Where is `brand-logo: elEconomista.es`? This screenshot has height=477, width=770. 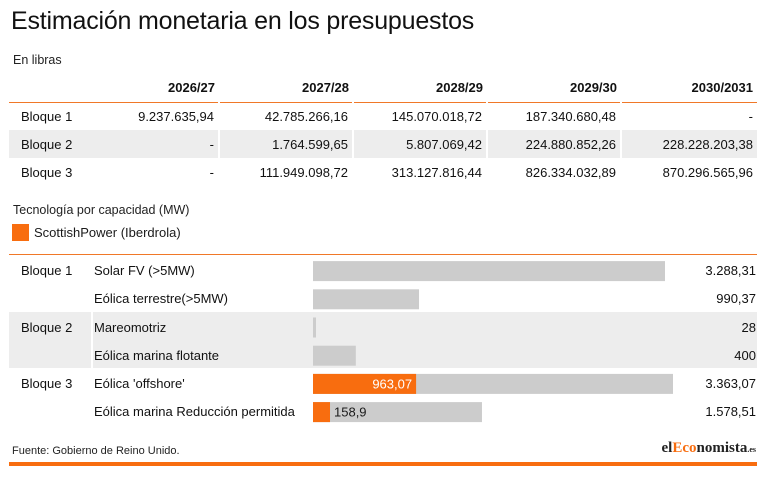 brand-logo: elEconomista.es is located at coordinates (708, 448).